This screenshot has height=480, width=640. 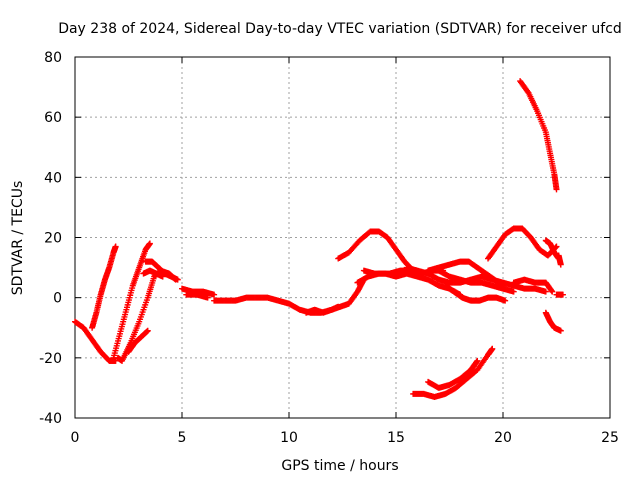 What do you see at coordinates (50, 419) in the screenshot?
I see `y-tick-label: -40` at bounding box center [50, 419].